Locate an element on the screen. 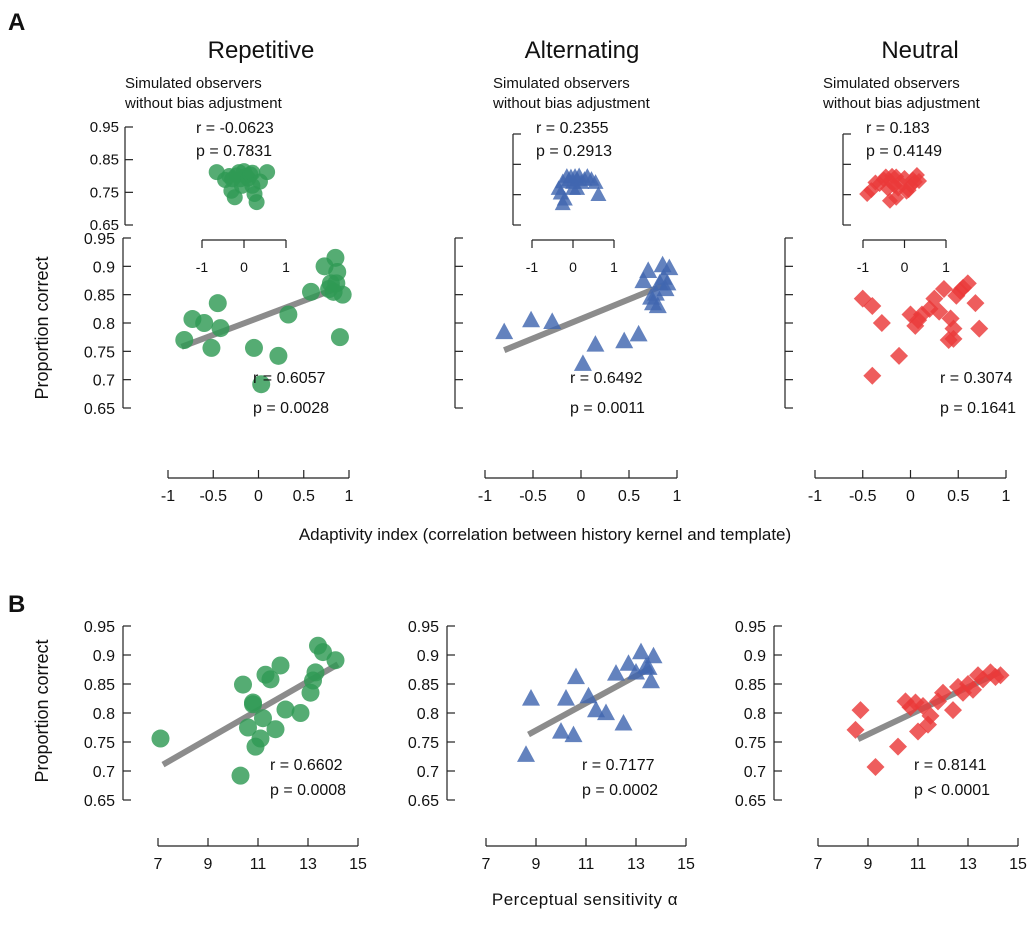 This screenshot has width=1032, height=933. panel-b-repetitive-x-tick-label: 7 is located at coordinates (158, 864).